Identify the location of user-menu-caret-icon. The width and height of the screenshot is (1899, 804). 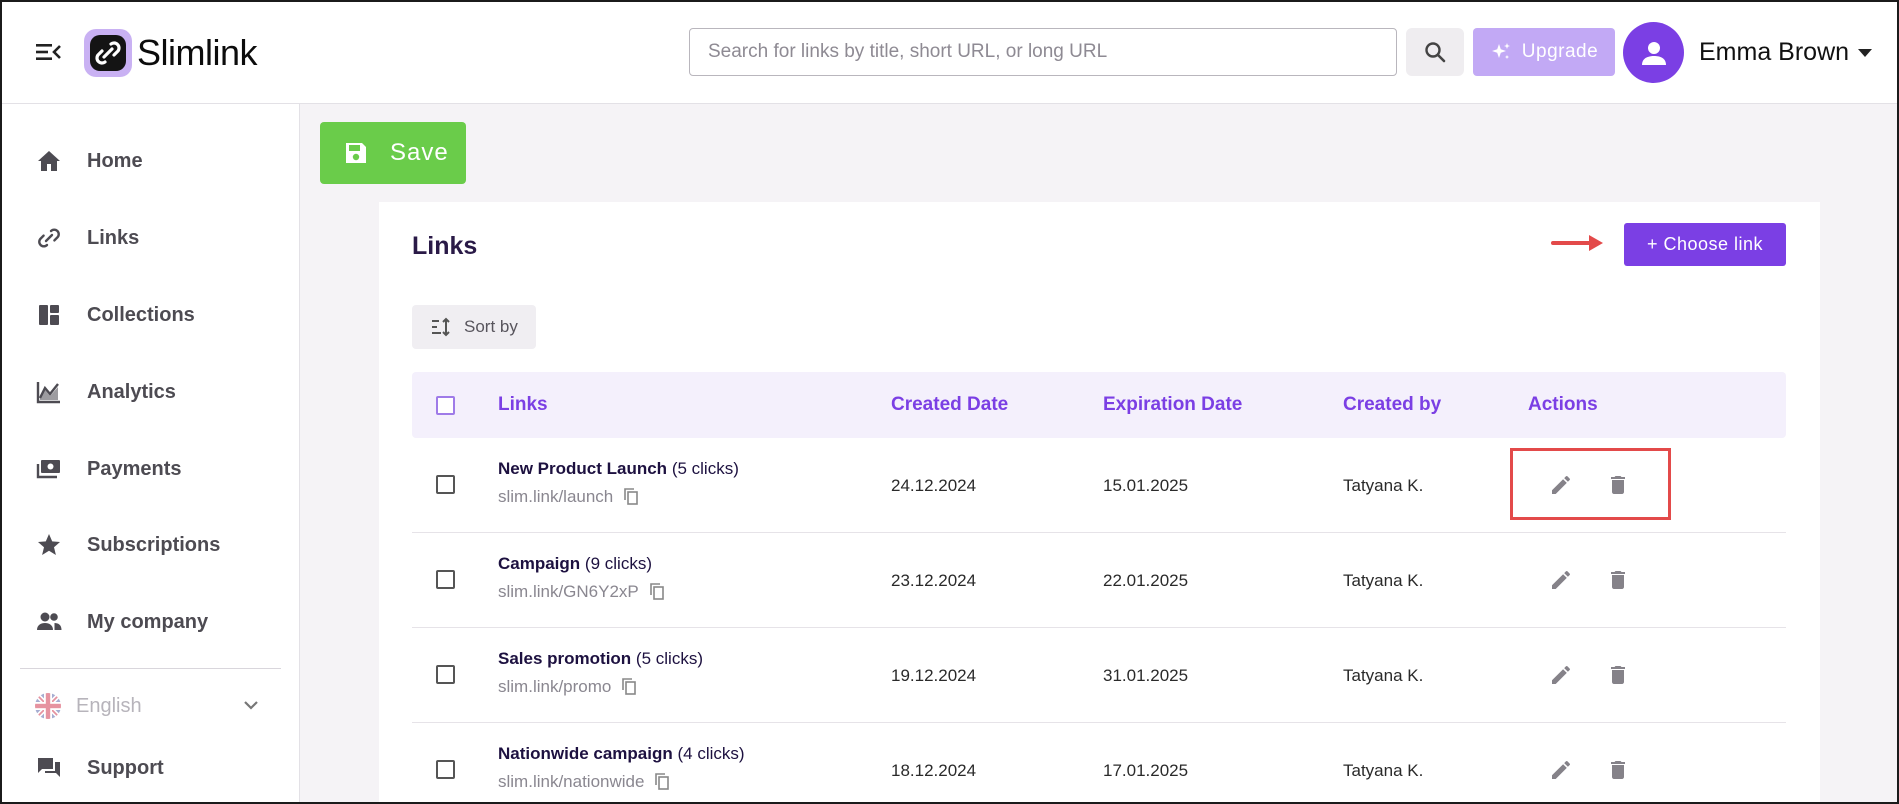
(1865, 53).